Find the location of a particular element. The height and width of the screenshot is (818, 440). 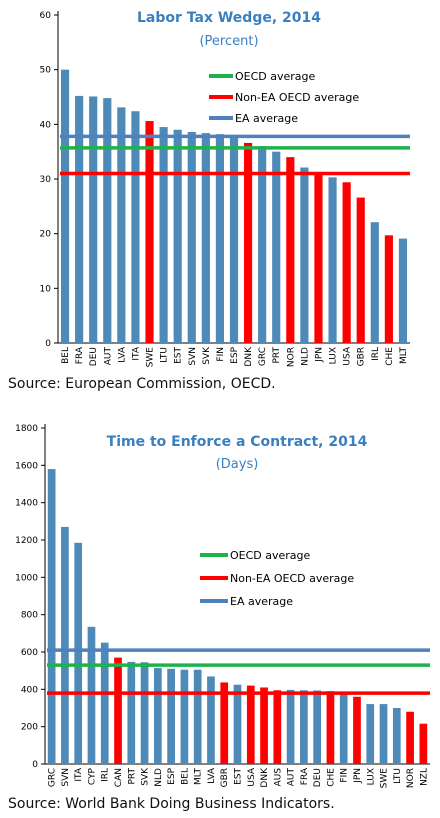

y-tick-label: 1200 is located at coordinates (26, 541).